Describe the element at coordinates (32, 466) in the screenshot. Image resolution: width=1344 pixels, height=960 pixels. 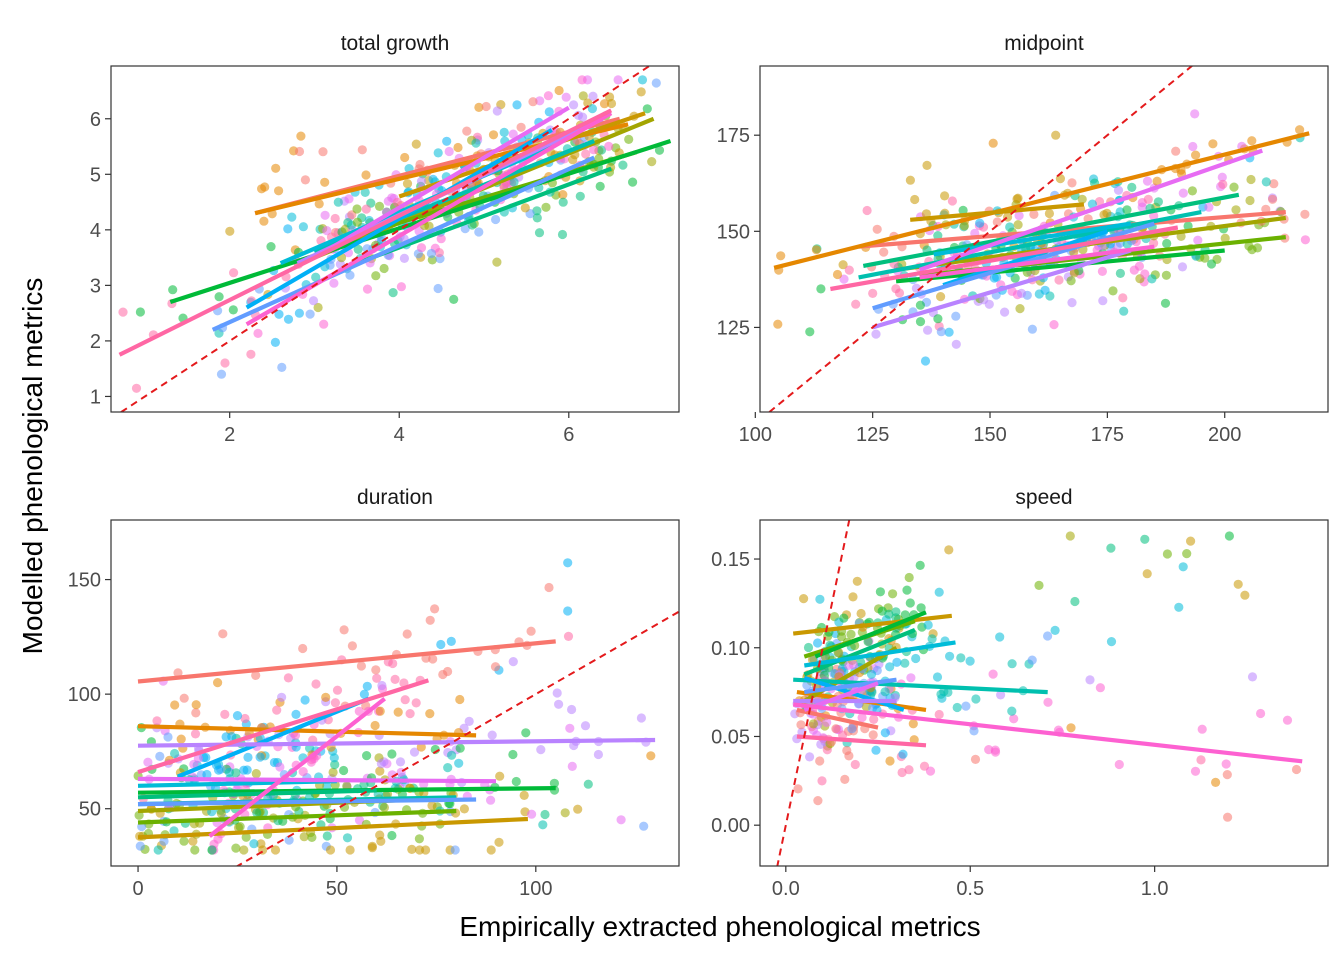
I see `y-axis-title: Modelled phenological metrics` at that location.